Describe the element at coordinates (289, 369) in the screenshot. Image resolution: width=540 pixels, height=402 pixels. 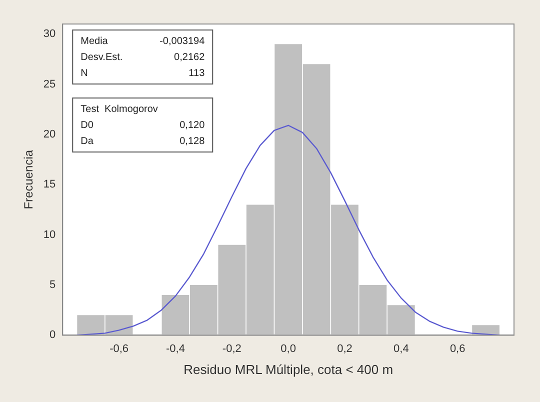
I see `x-axis-title: Residuo MRL Múltiple, cota < 400 m` at that location.